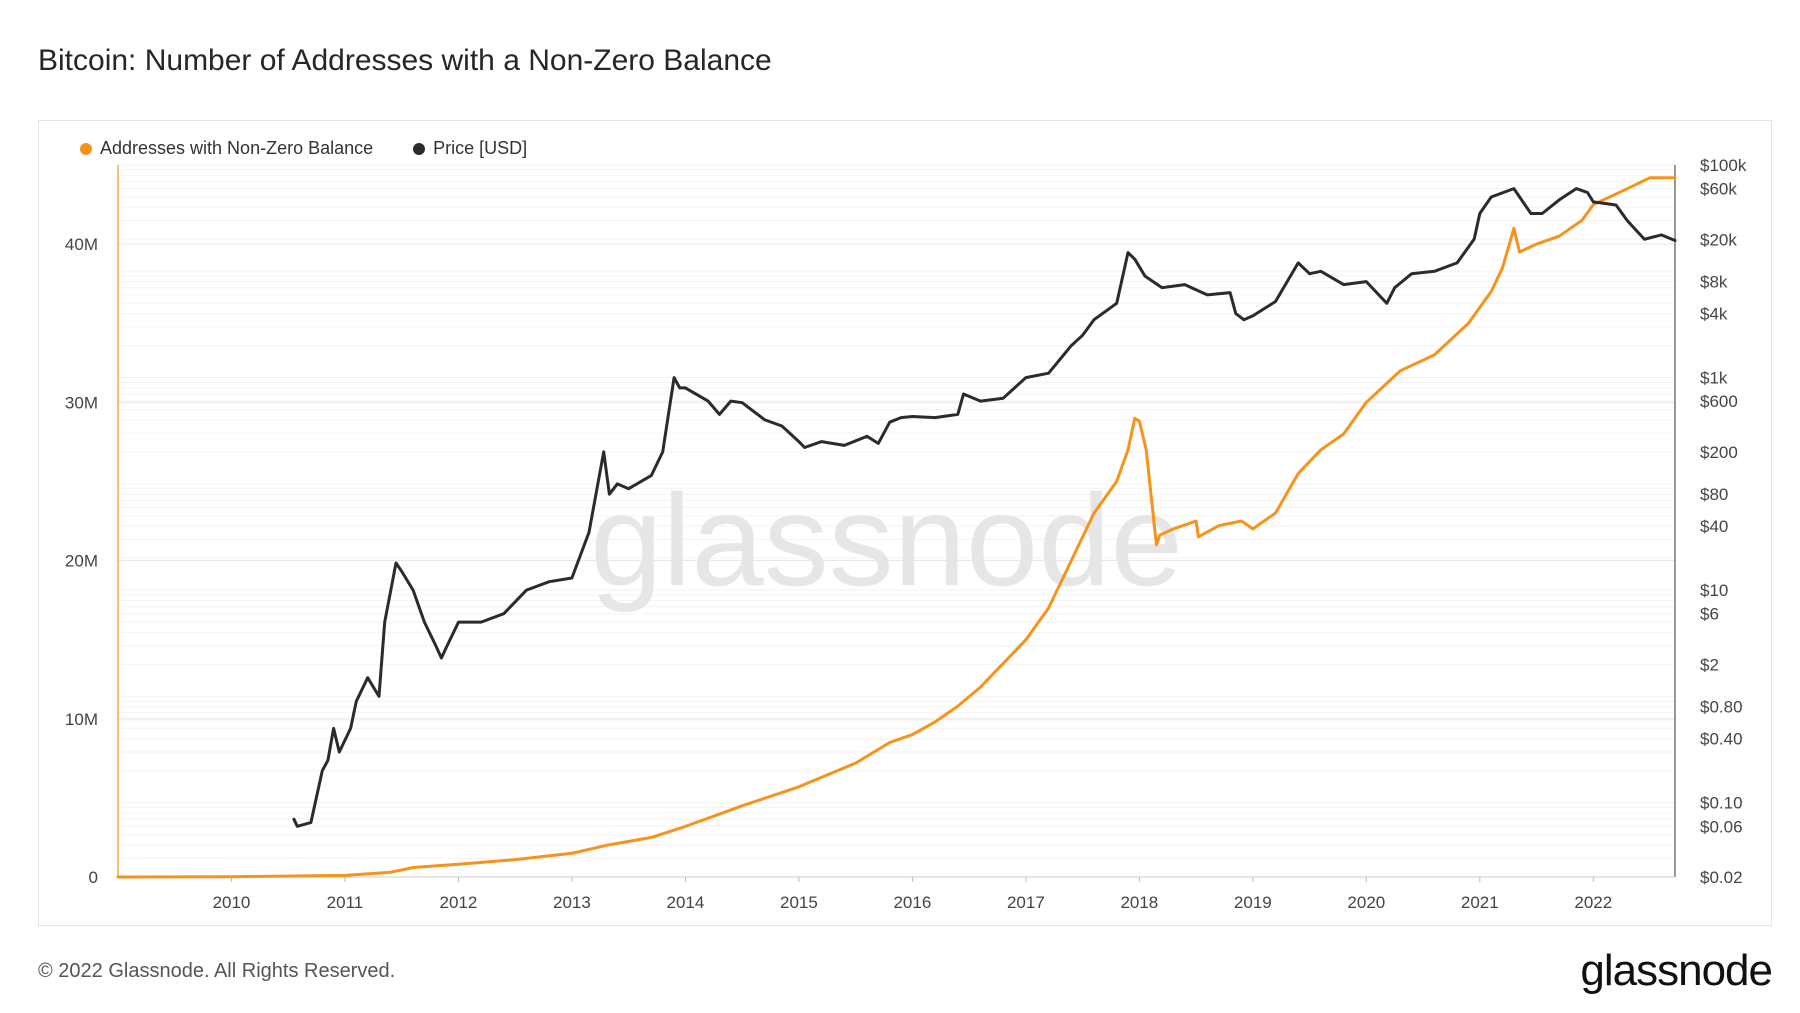 Image resolution: width=1800 pixels, height=1013 pixels. I want to click on x-tick-label: 2022, so click(1593, 902).